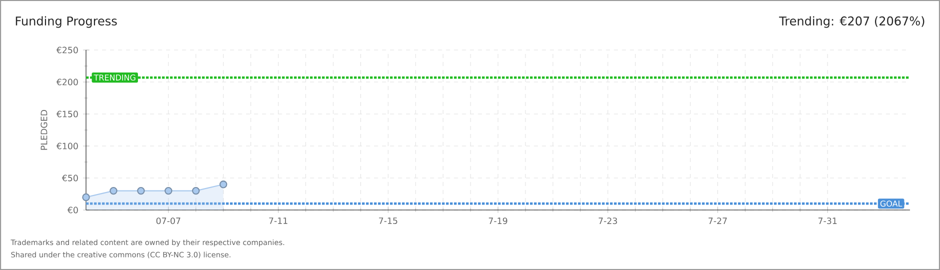  What do you see at coordinates (44, 130) in the screenshot?
I see `y-axis-title: PLEDGED` at bounding box center [44, 130].